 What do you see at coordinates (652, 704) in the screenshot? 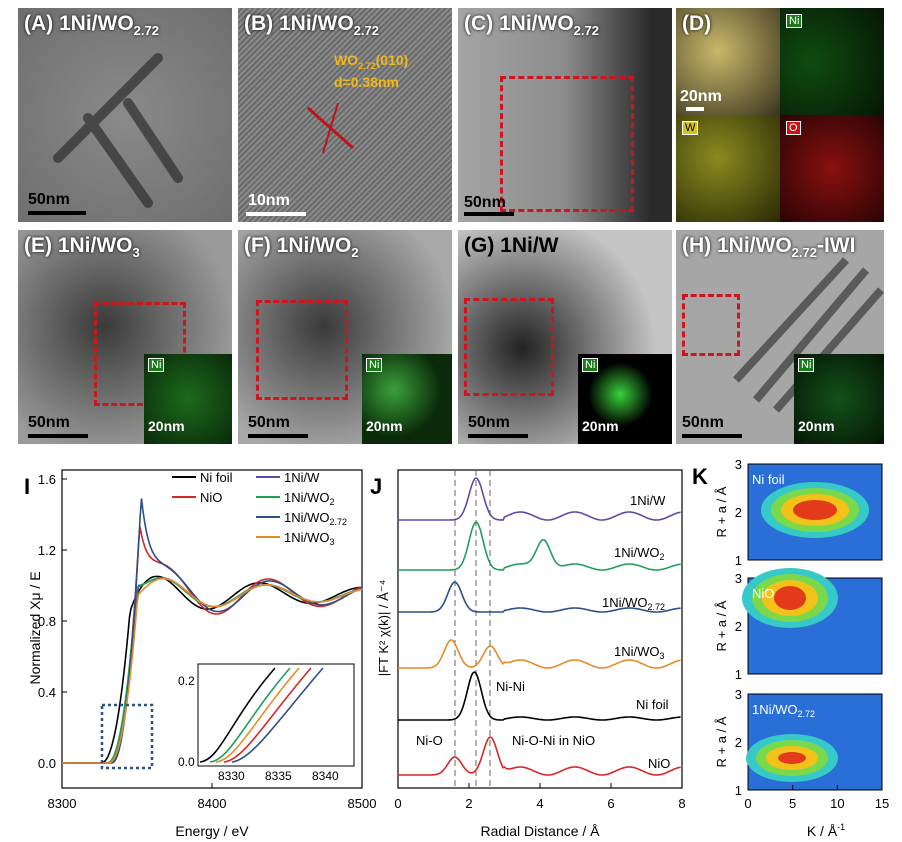
I see `series-label-j-5: Ni foil` at bounding box center [652, 704].